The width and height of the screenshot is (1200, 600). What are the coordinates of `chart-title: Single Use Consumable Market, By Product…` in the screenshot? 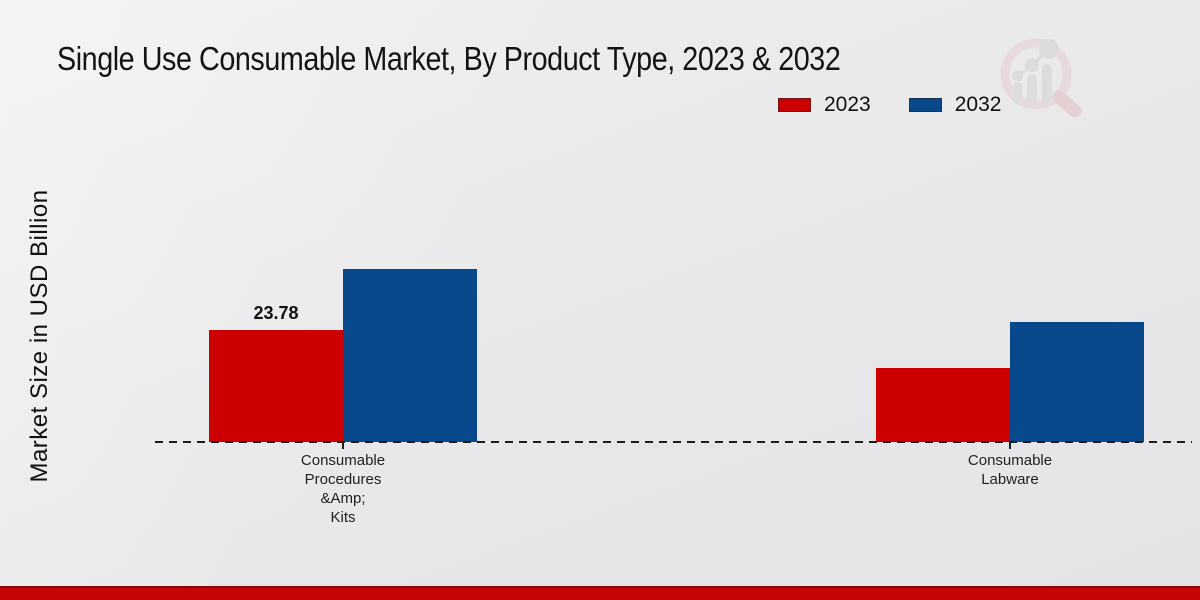 It's located at (449, 58).